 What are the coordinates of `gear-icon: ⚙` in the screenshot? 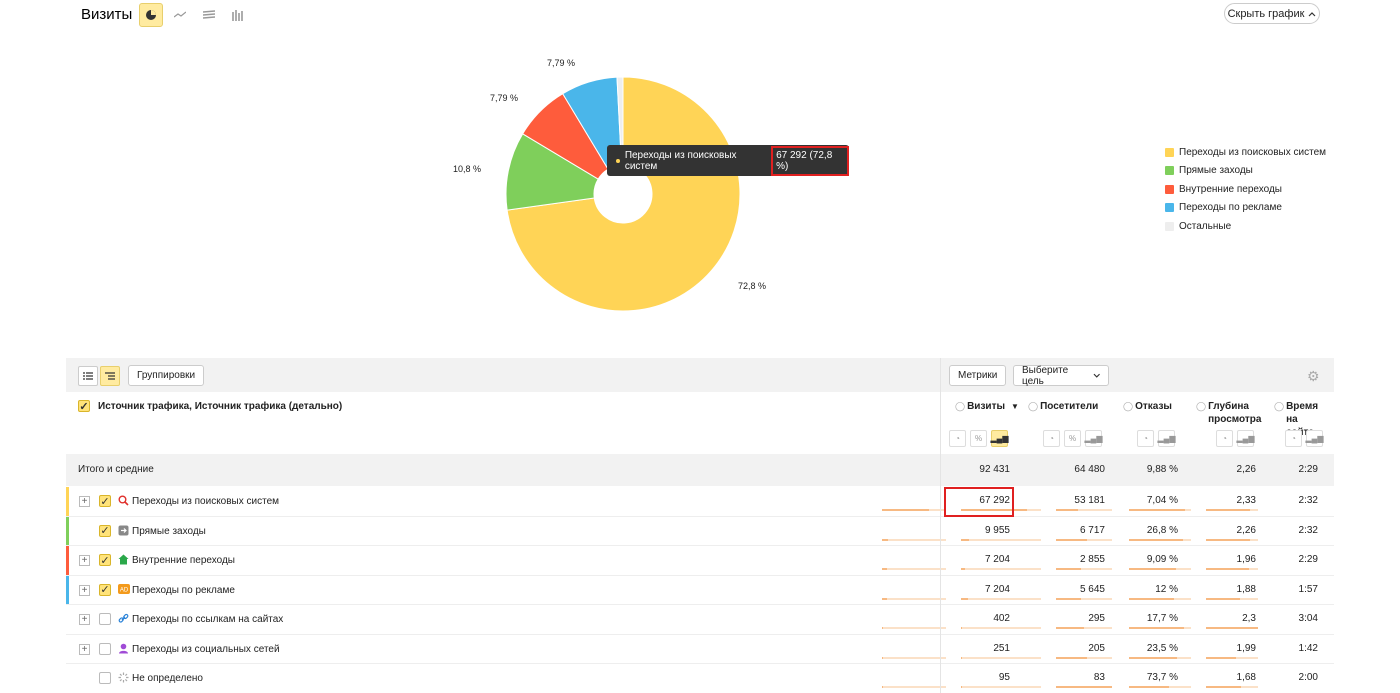 It's located at (1313, 376).